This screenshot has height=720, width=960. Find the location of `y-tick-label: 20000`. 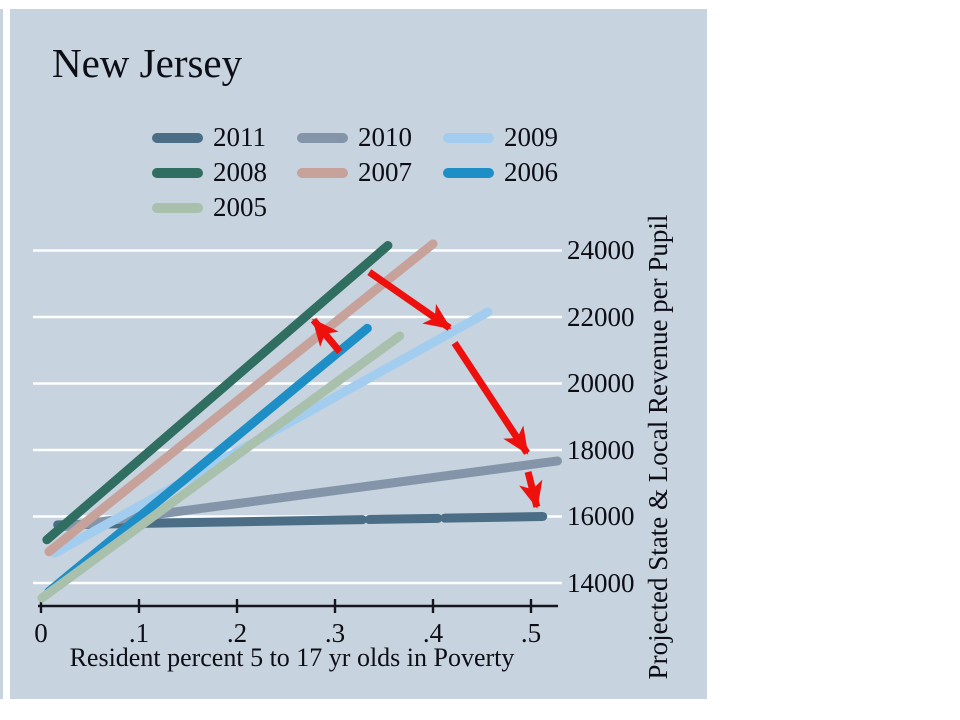

y-tick-label: 20000 is located at coordinates (601, 383).